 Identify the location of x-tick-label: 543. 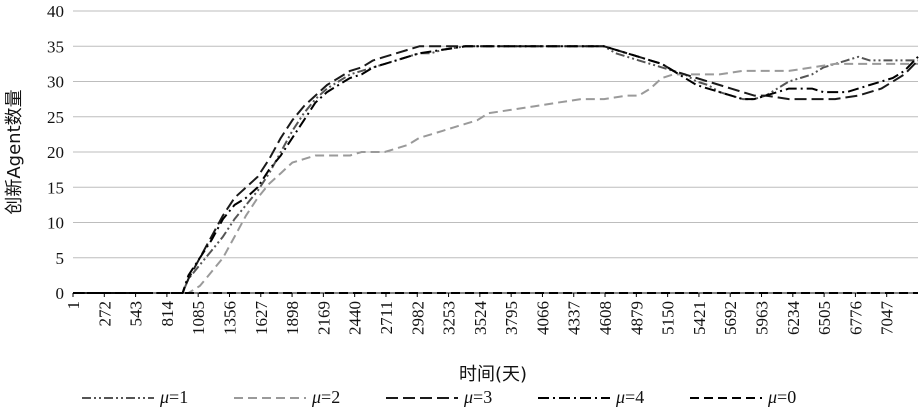
(136, 314).